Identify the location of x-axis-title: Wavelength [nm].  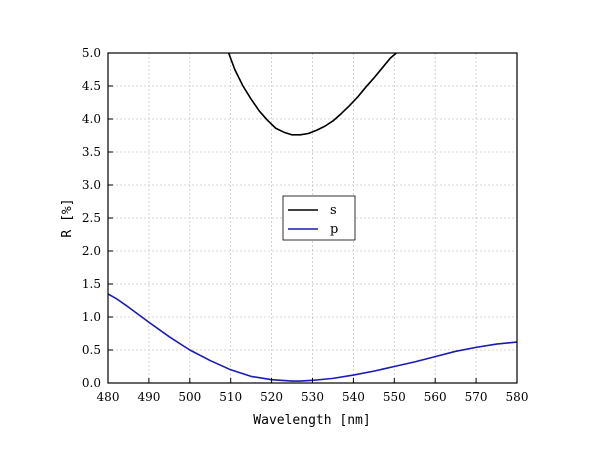
(311, 420).